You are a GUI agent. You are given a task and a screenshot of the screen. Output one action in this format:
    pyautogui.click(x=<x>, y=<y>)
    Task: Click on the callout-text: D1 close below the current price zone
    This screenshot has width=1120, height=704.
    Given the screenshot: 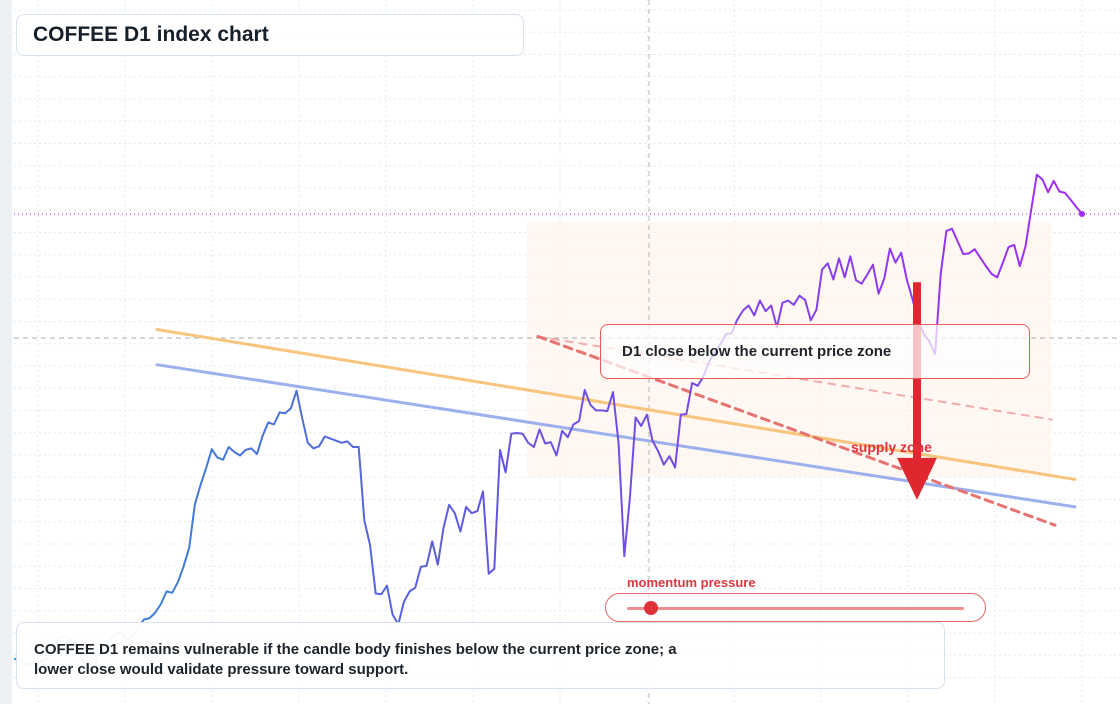 What is the action you would take?
    pyautogui.click(x=757, y=351)
    